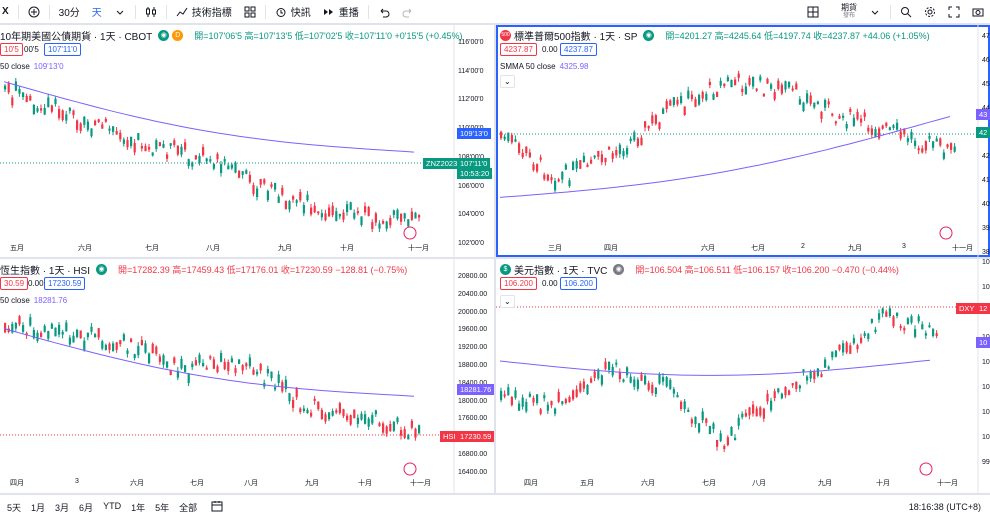 The image size is (990, 519). Describe the element at coordinates (112, 505) in the screenshot. I see `range-button: YTD` at that location.